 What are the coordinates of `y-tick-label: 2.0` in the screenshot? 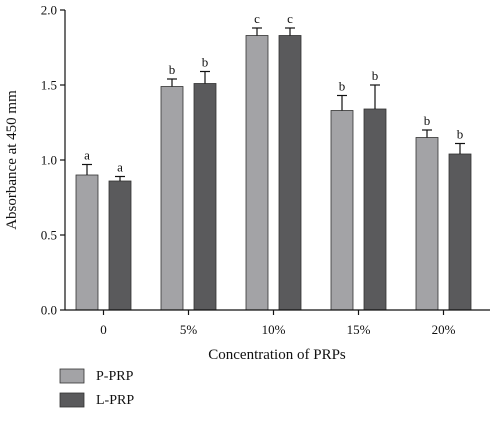 It's located at (49, 10).